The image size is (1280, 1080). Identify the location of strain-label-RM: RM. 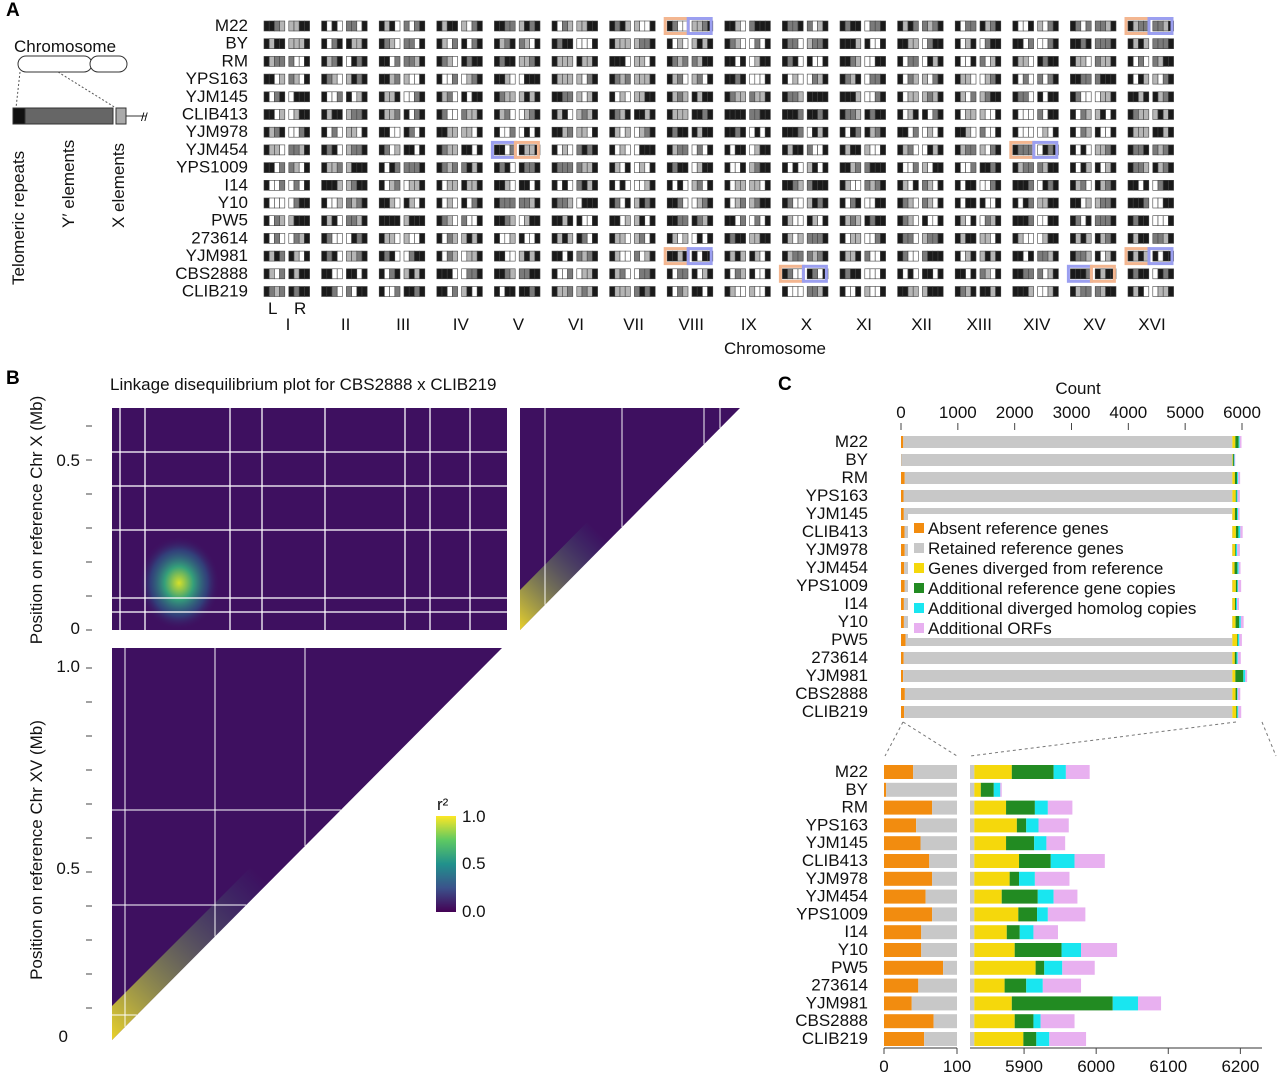
(235, 60).